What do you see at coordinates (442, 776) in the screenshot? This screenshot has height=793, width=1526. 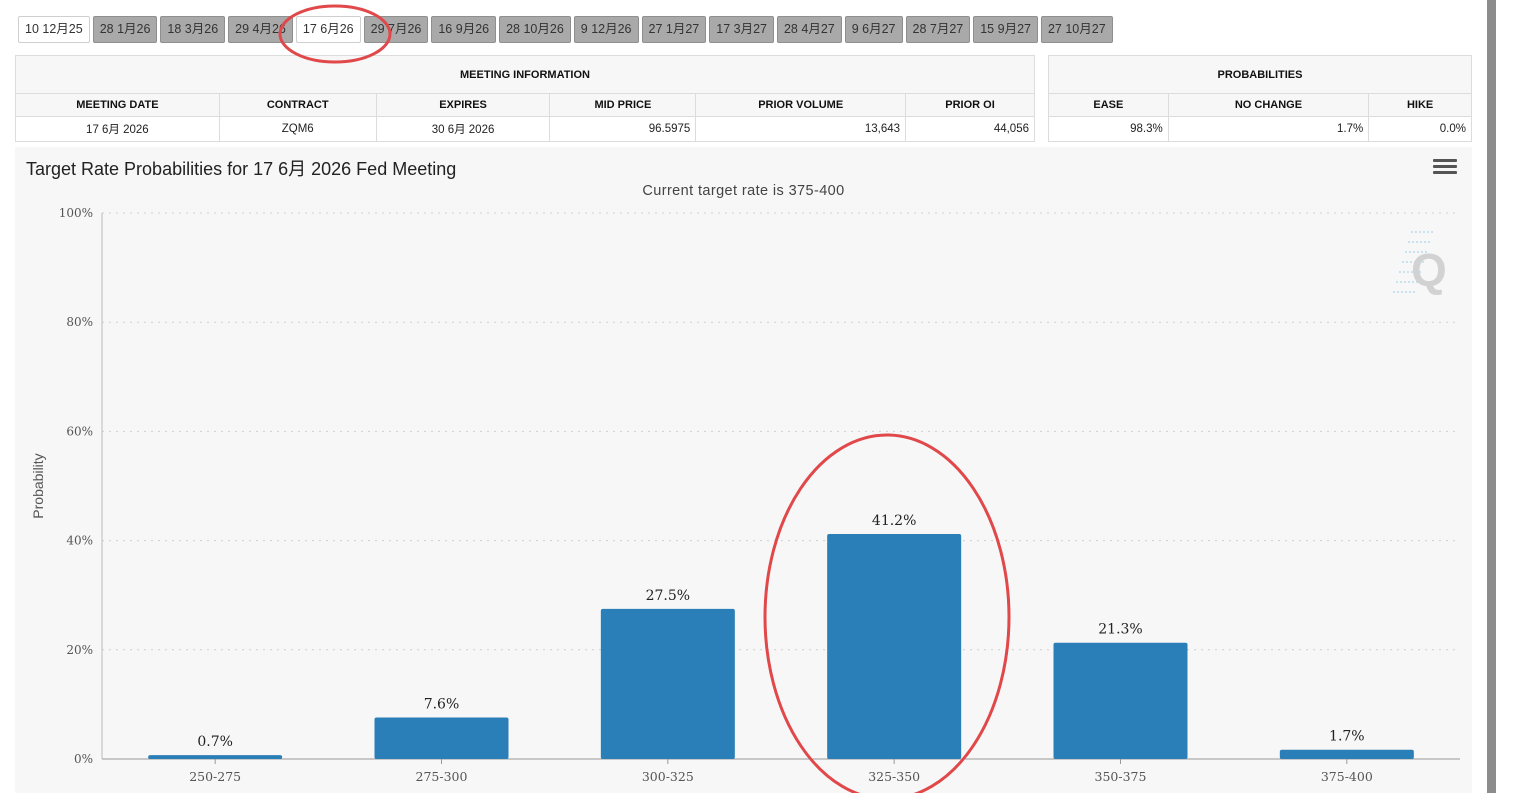 I see `x-tick-label: 275-300` at bounding box center [442, 776].